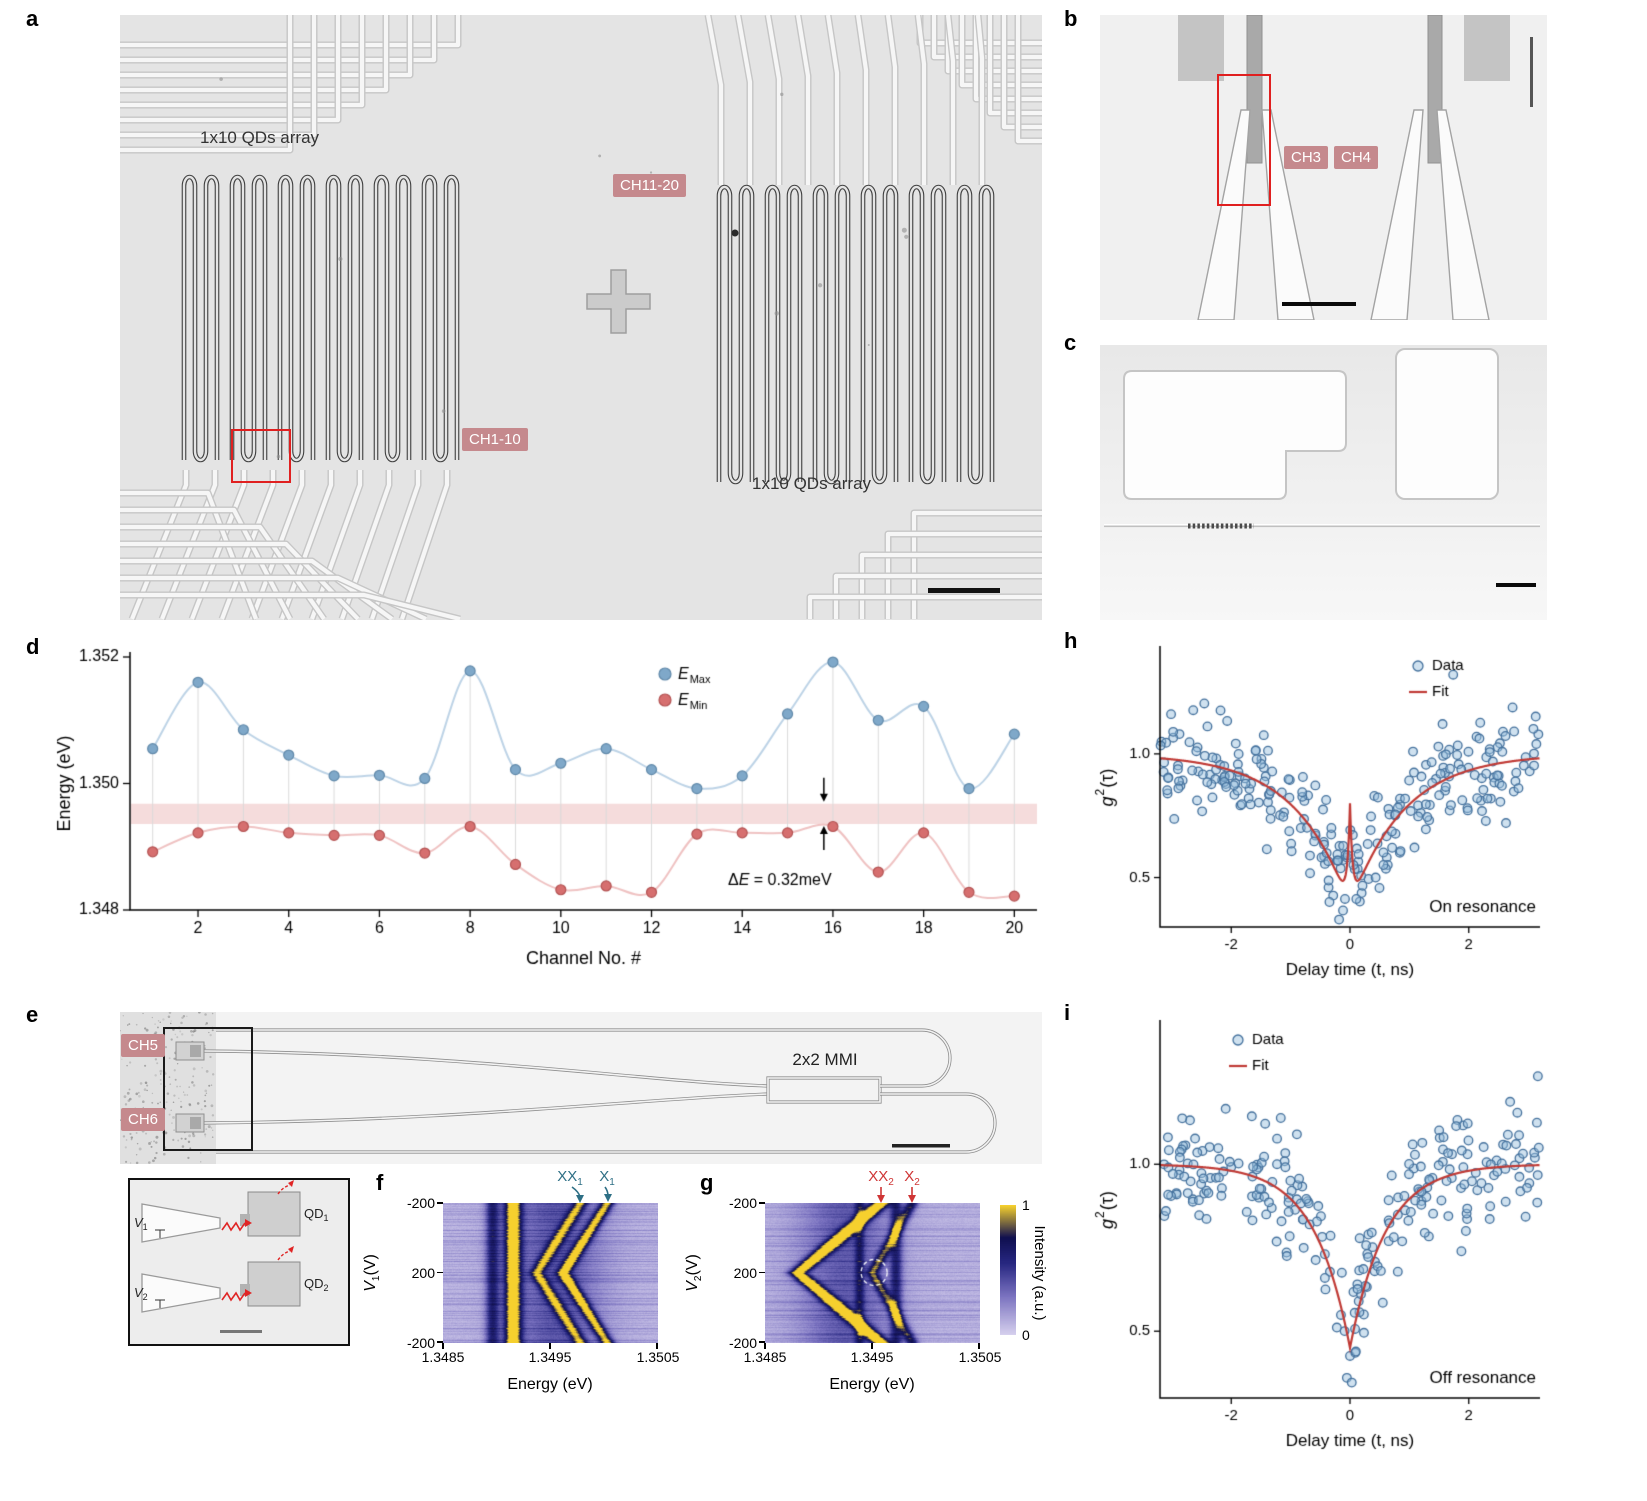  What do you see at coordinates (274, 1284) in the screenshot?
I see `qd2-mesa` at bounding box center [274, 1284].